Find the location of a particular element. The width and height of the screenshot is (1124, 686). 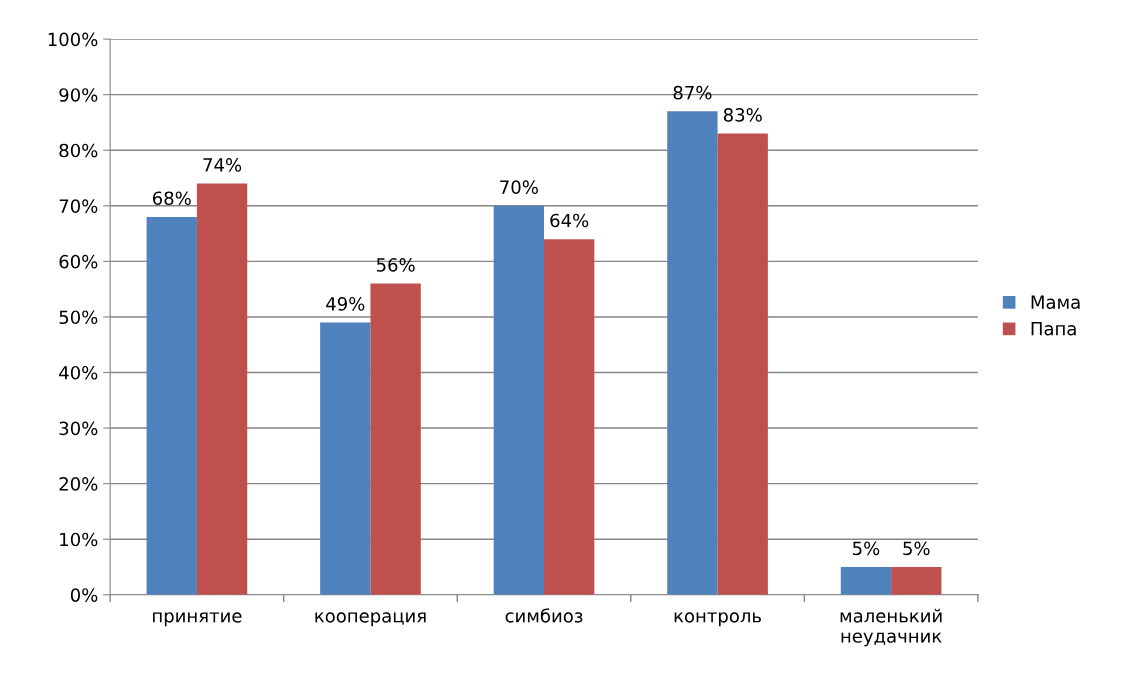

x-tick-label: кооперация is located at coordinates (370, 619).